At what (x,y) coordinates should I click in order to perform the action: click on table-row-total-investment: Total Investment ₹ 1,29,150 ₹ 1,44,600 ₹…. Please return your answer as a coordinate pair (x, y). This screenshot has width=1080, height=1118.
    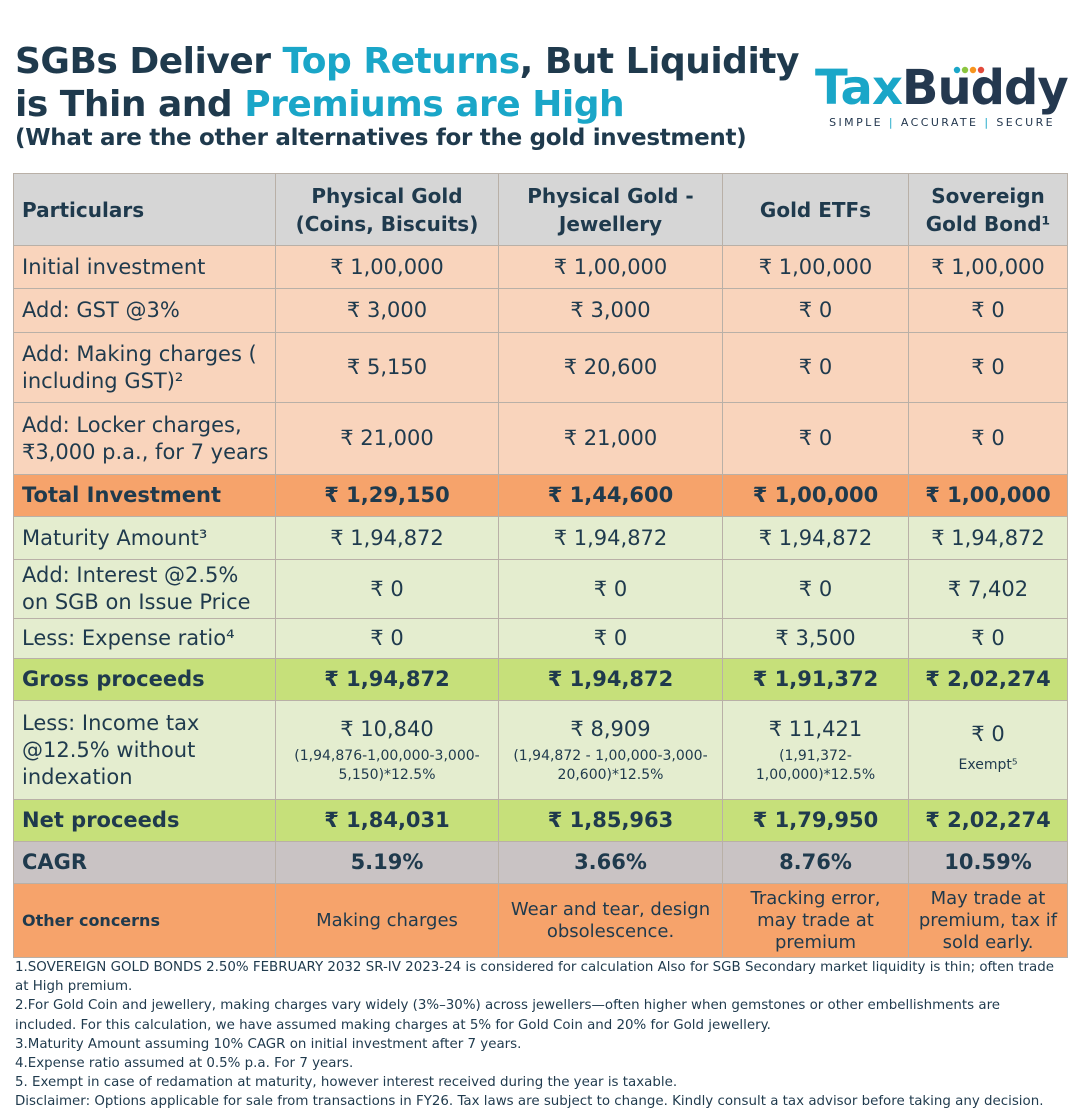
    Looking at the image, I should click on (540, 495).